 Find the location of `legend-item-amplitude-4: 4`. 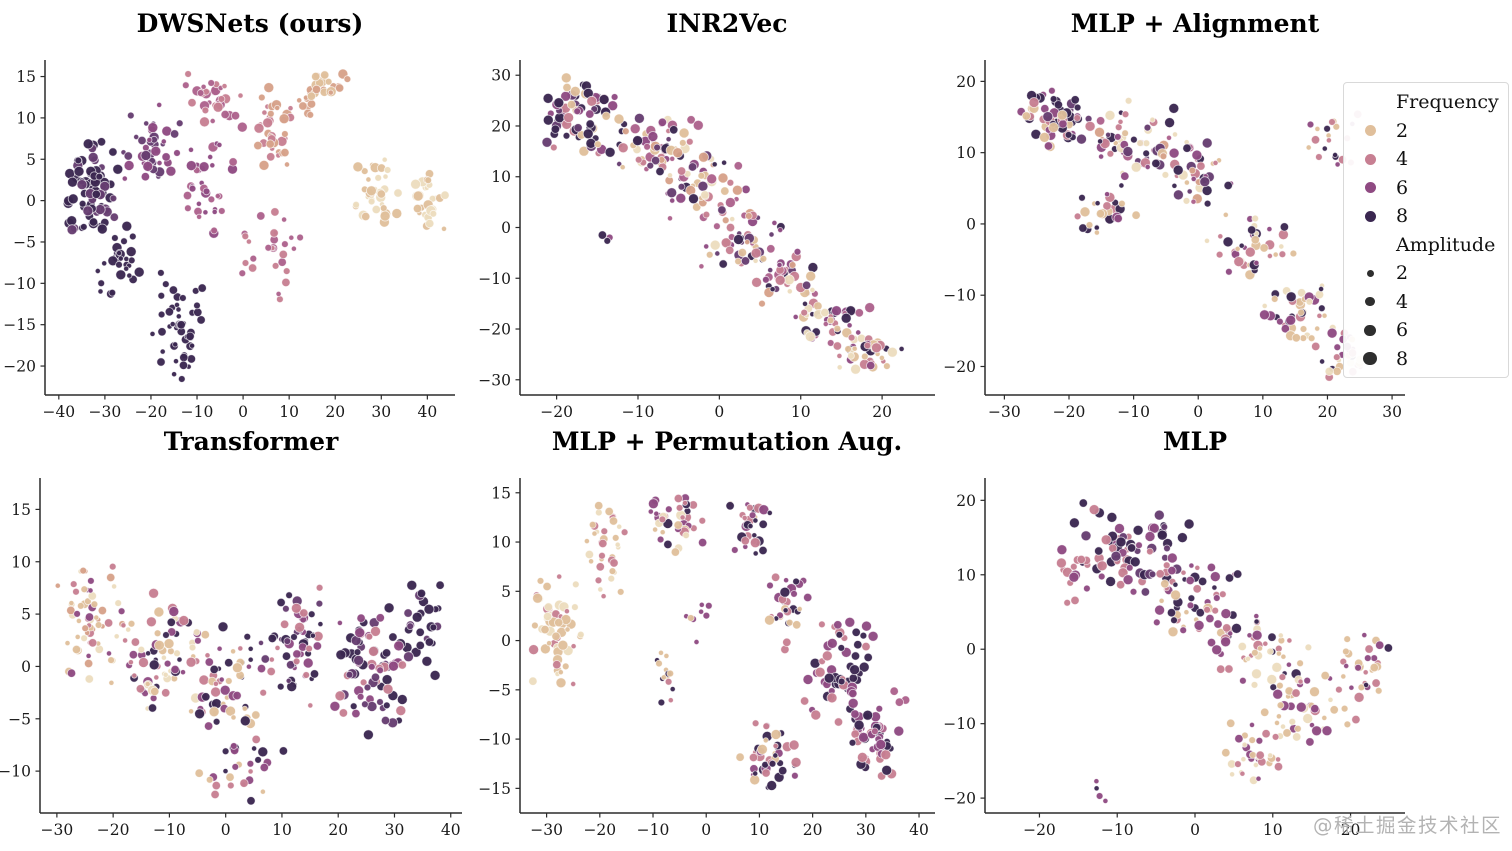

legend-item-amplitude-4: 4 is located at coordinates (1426, 302).